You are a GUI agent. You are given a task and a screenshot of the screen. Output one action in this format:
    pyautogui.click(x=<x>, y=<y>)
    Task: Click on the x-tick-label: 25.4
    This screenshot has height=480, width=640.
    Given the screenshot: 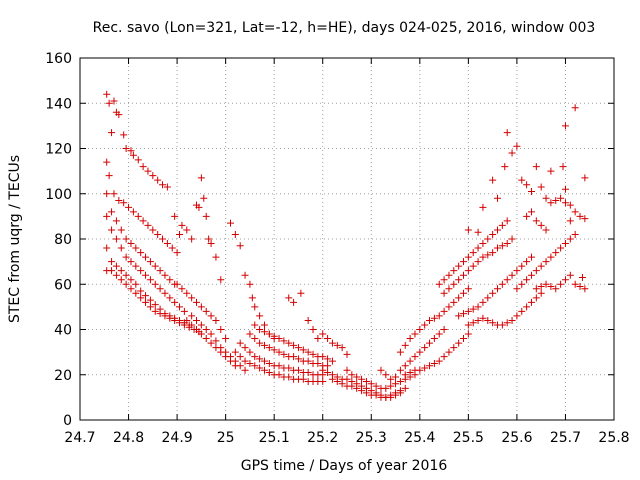 What is the action you would take?
    pyautogui.click(x=419, y=438)
    